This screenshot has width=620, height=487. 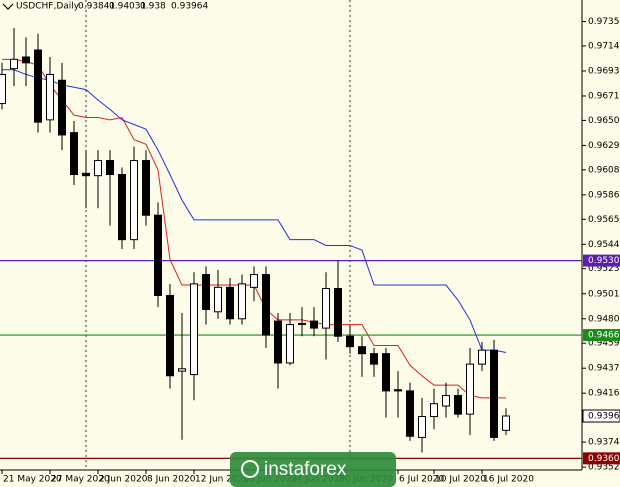 I want to click on x-tick-label: 2 Jun 2020, so click(x=123, y=480).